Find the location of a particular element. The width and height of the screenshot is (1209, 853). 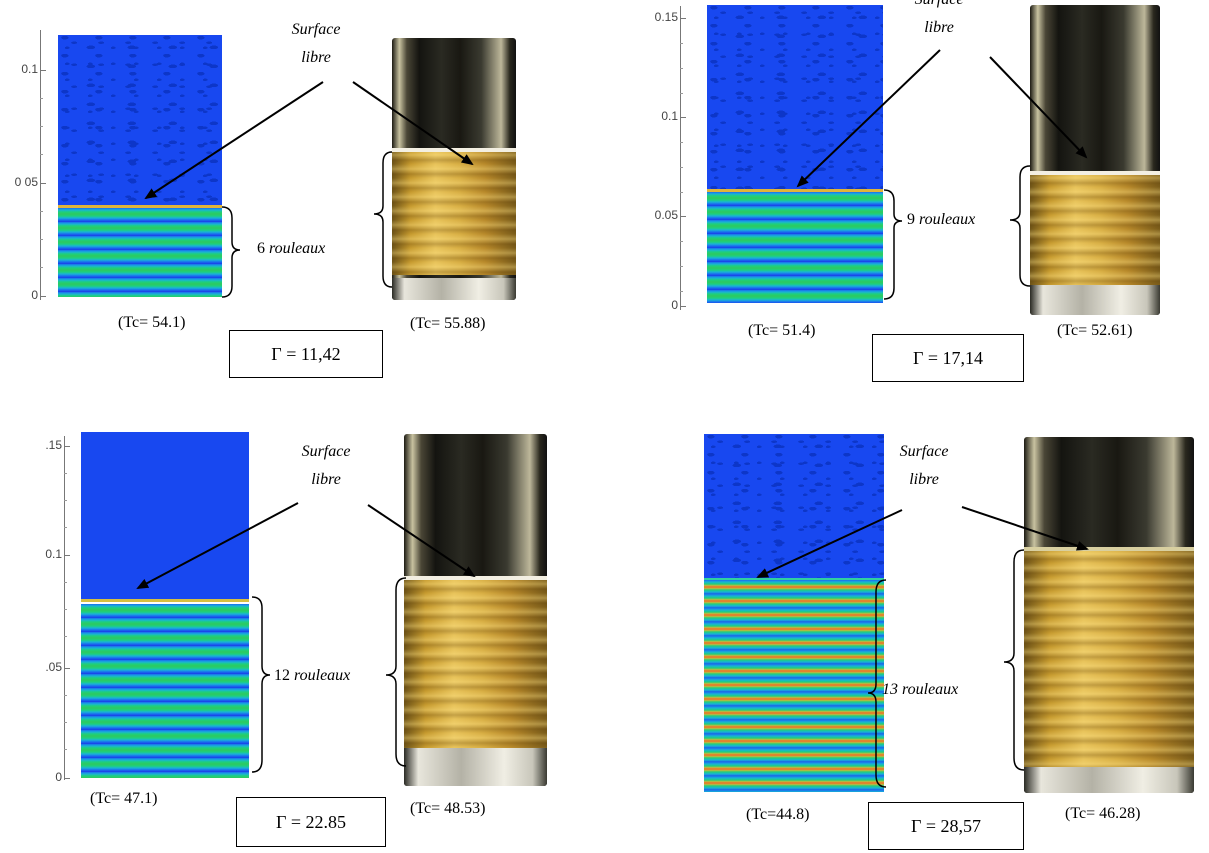

photo-caption: (Tc= 52.61) is located at coordinates (1095, 330).